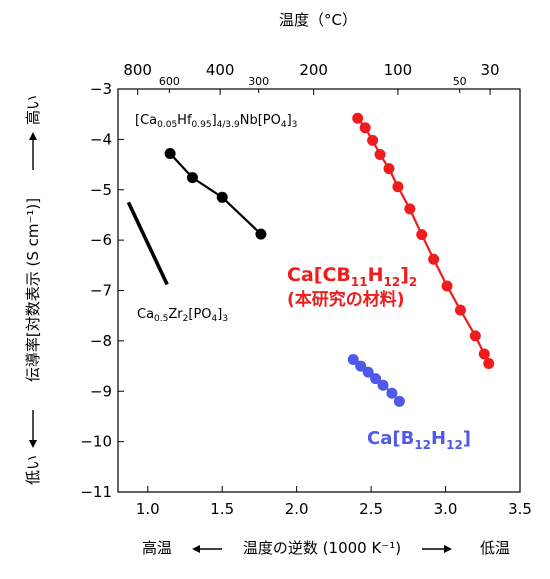  I want to click on label-cb-part: ], so click(404, 275).